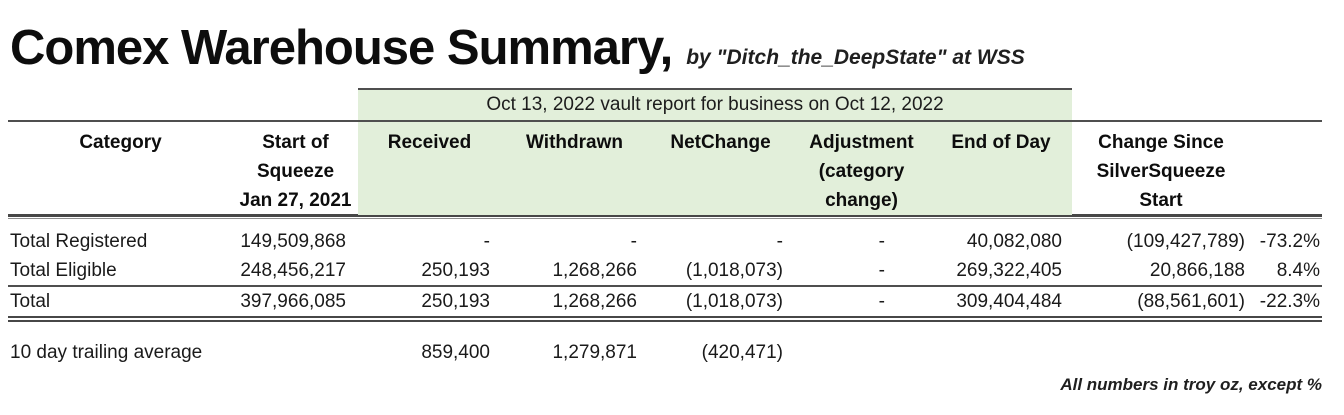  I want to click on percent-cell: -22.3%, so click(1289, 301).